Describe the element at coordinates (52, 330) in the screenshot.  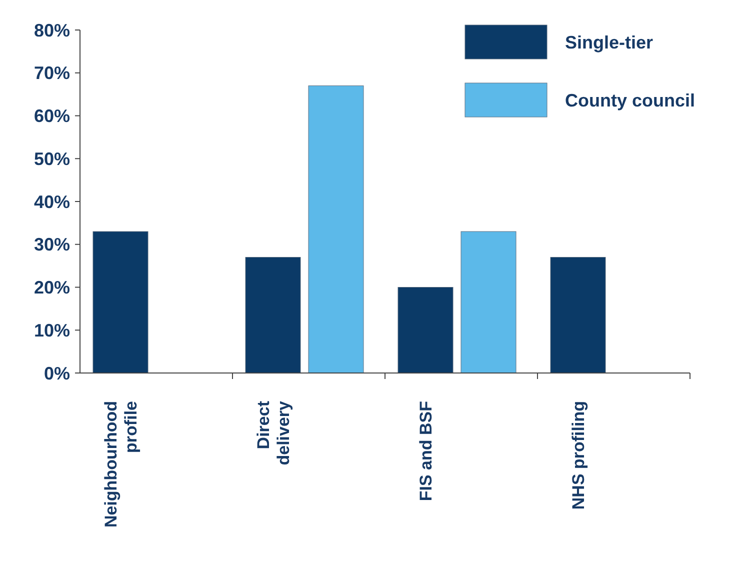
I see `y-tick-label: 10%` at that location.